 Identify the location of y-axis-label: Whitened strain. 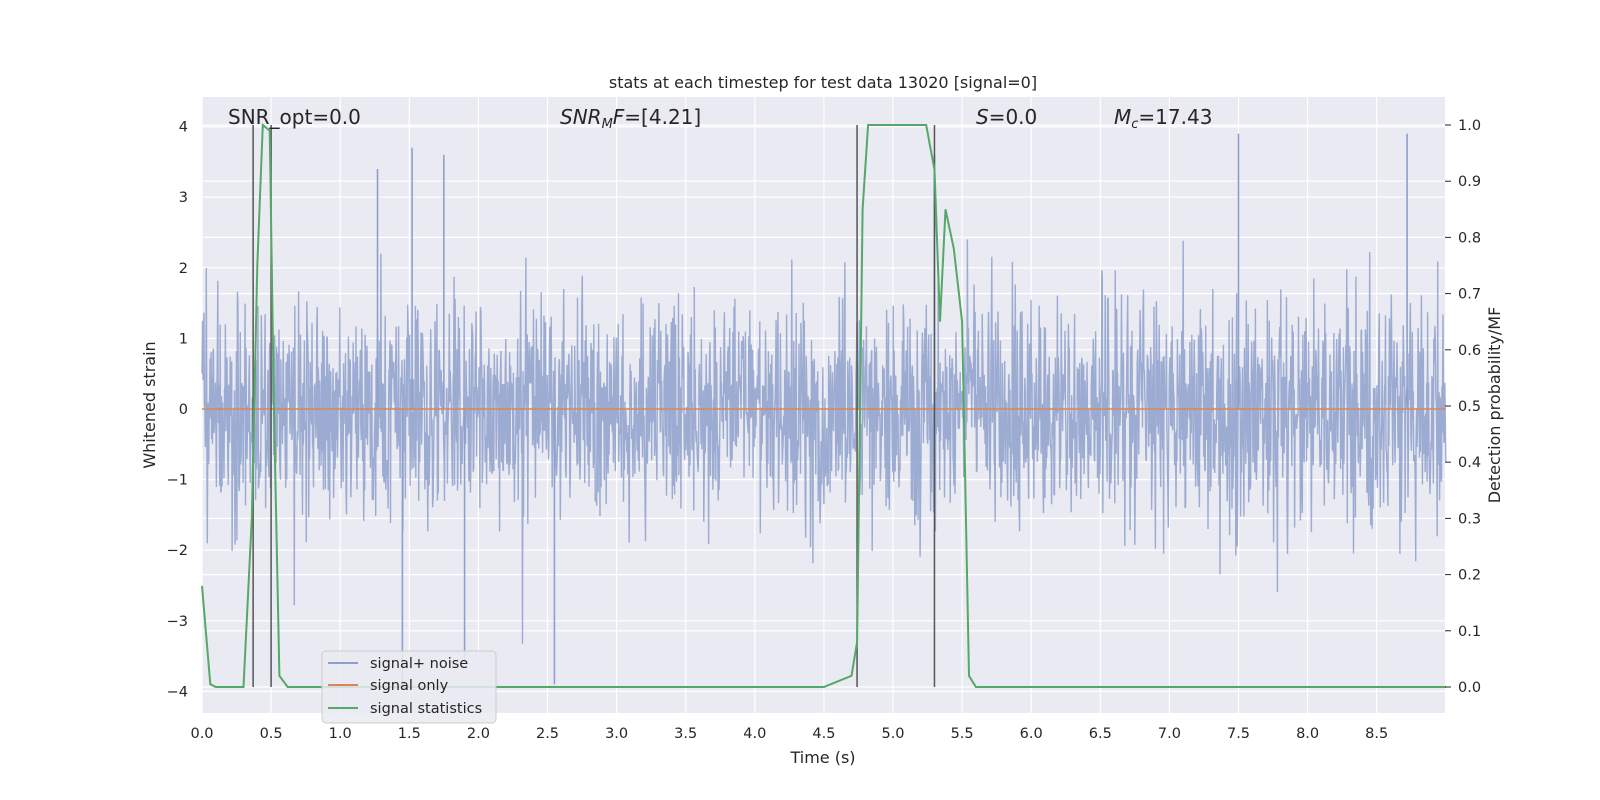
(149, 404).